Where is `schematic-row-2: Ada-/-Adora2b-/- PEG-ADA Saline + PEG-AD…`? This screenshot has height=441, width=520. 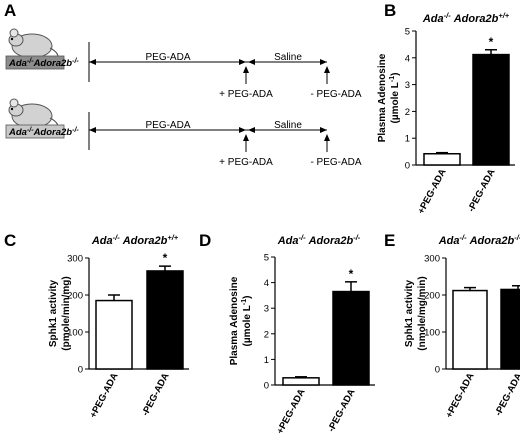
schematic-row-2: Ada-/-Adora2b-/- PEG-ADA Saline + PEG-AD… is located at coordinates (183, 133).